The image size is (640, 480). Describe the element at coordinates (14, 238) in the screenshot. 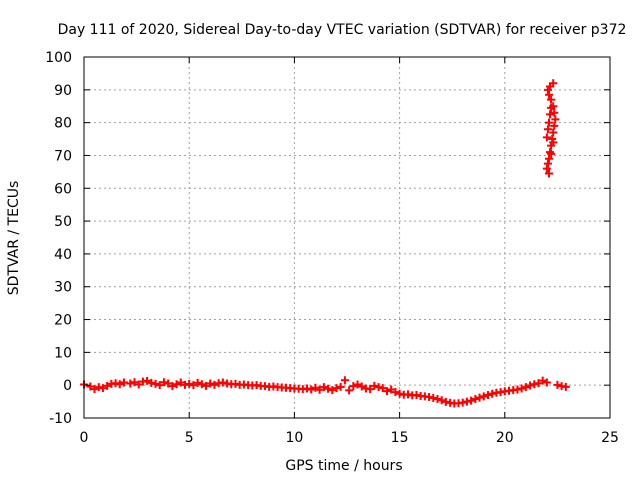

I see `y-axis-title: SDTVAR / TECUs` at that location.